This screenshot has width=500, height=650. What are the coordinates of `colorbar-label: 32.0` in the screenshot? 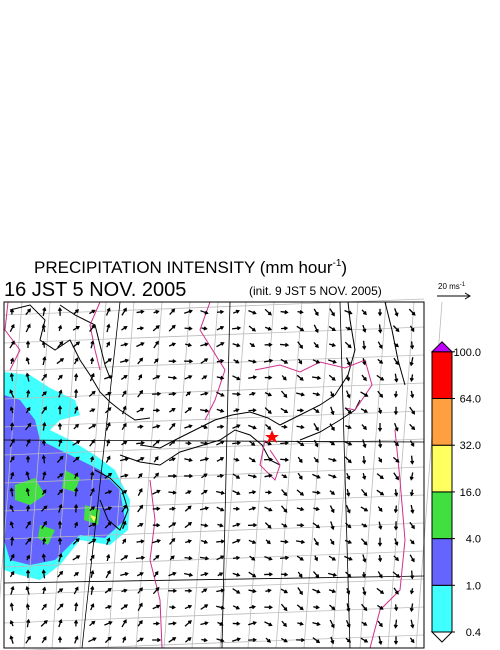 It's located at (470, 446).